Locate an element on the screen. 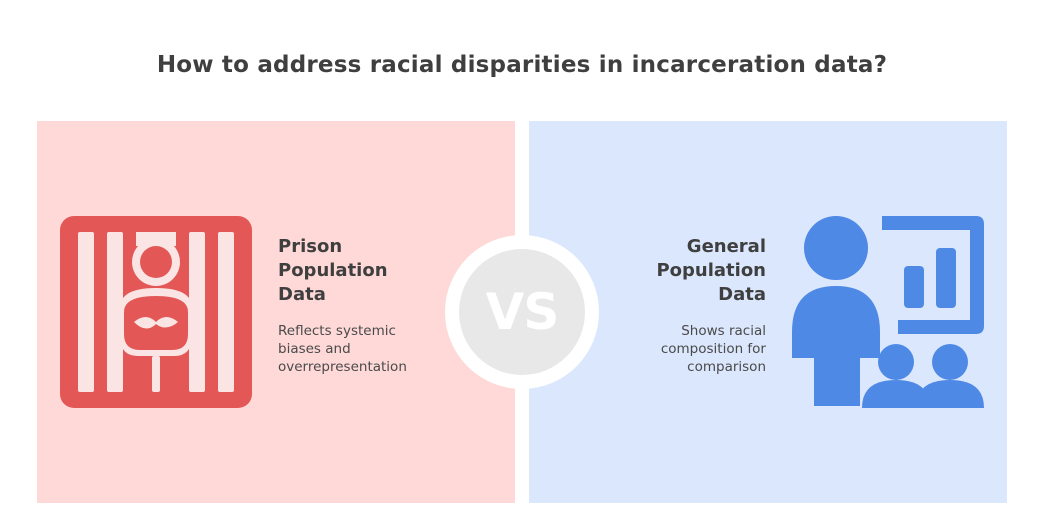 This screenshot has width=1044, height=515. versus-badge-inner: VS is located at coordinates (522, 312).